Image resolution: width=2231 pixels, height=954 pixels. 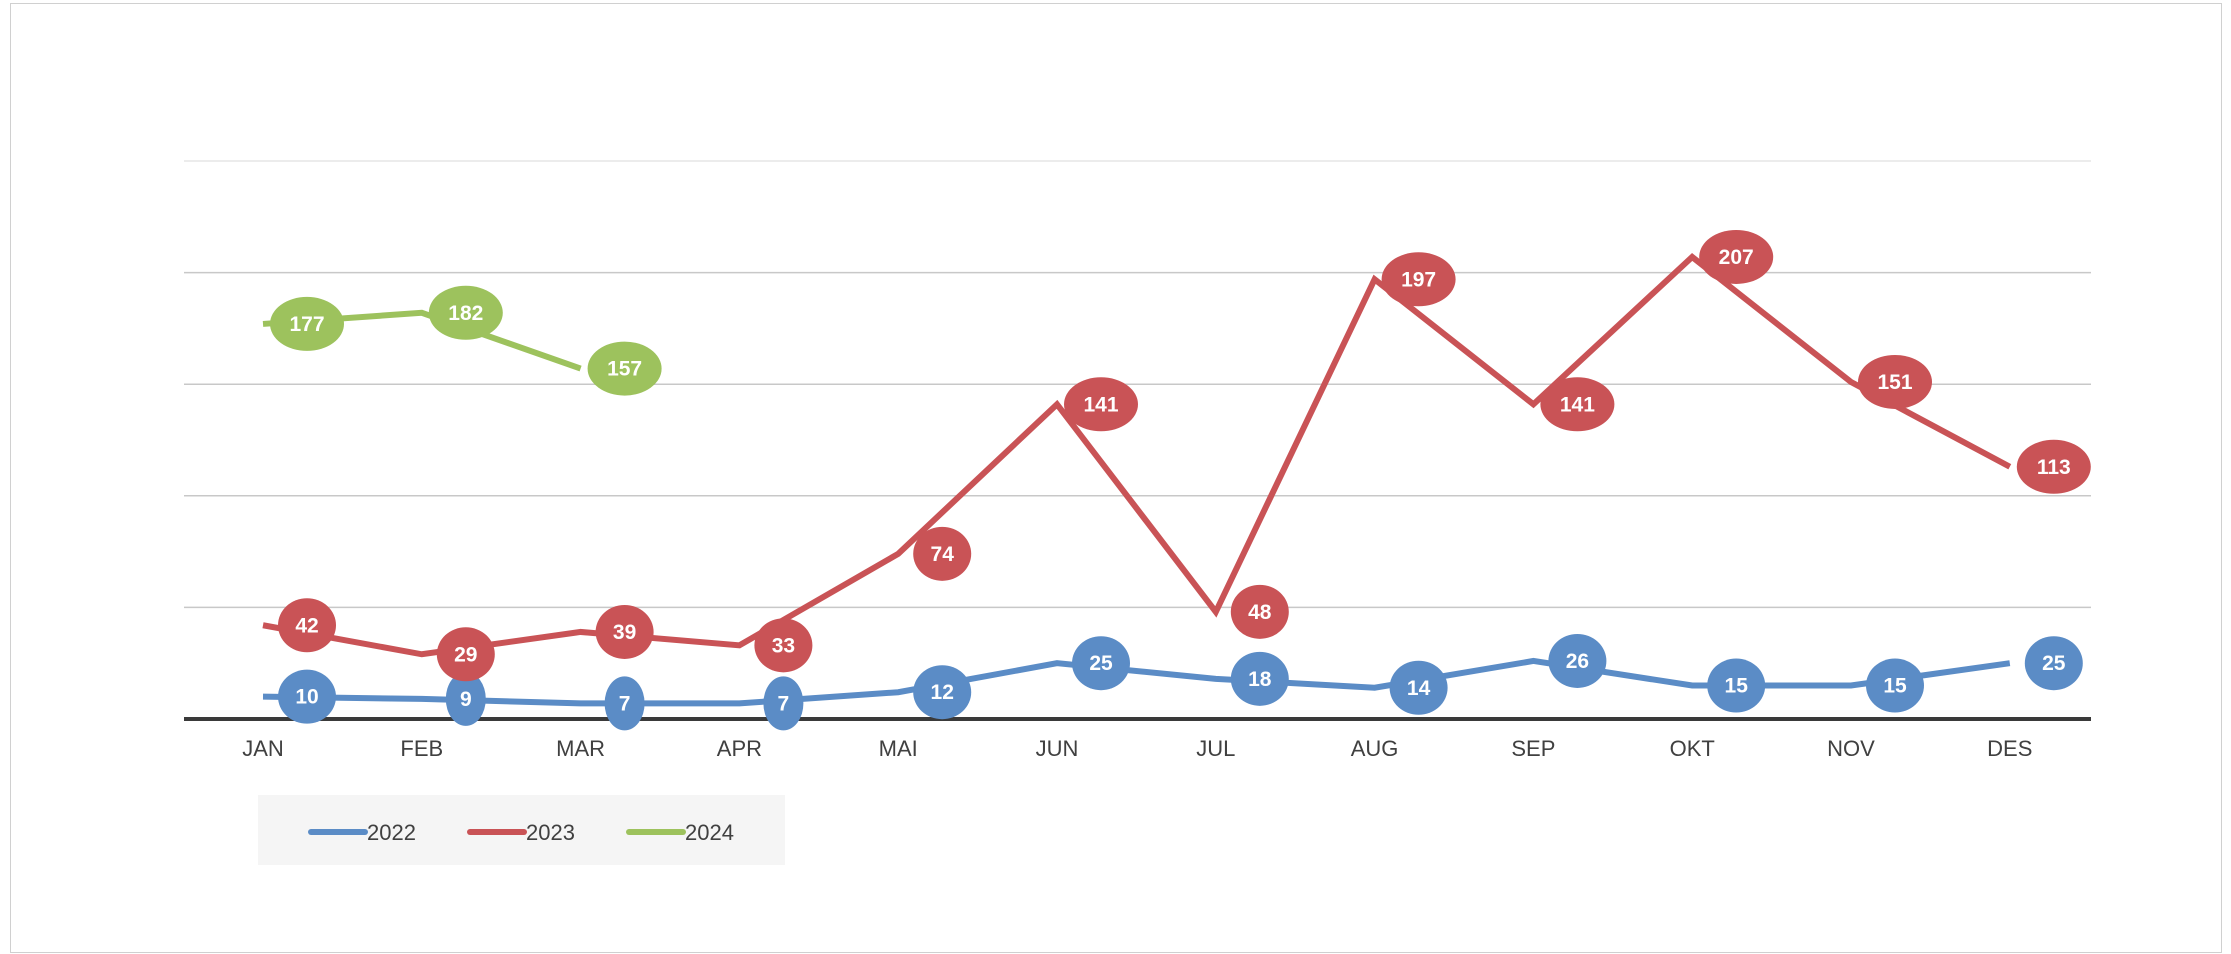 I want to click on x-tick-label: SEP, so click(x=1533, y=748).